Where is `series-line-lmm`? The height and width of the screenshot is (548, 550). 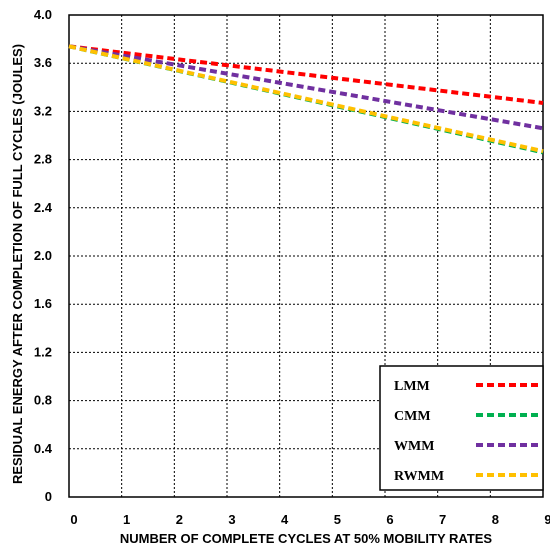 series-line-lmm is located at coordinates (306, 74).